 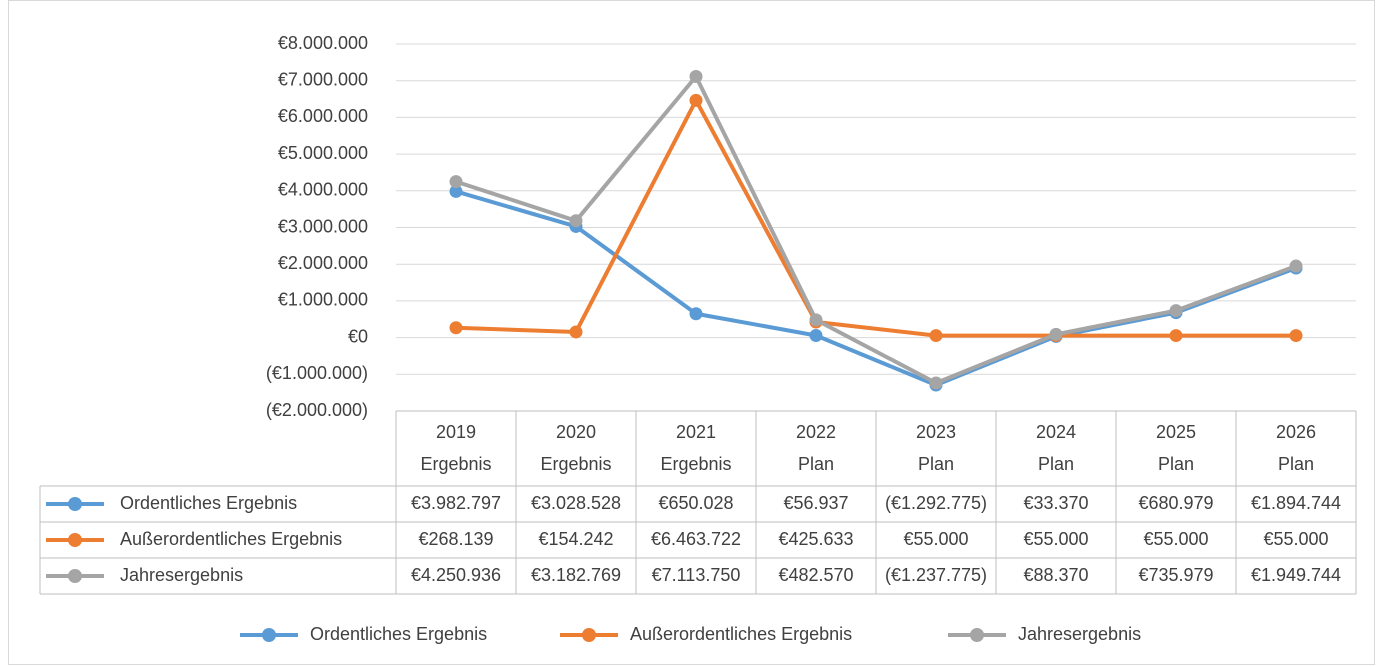 I want to click on table-value: €4.250.936, so click(x=456, y=575).